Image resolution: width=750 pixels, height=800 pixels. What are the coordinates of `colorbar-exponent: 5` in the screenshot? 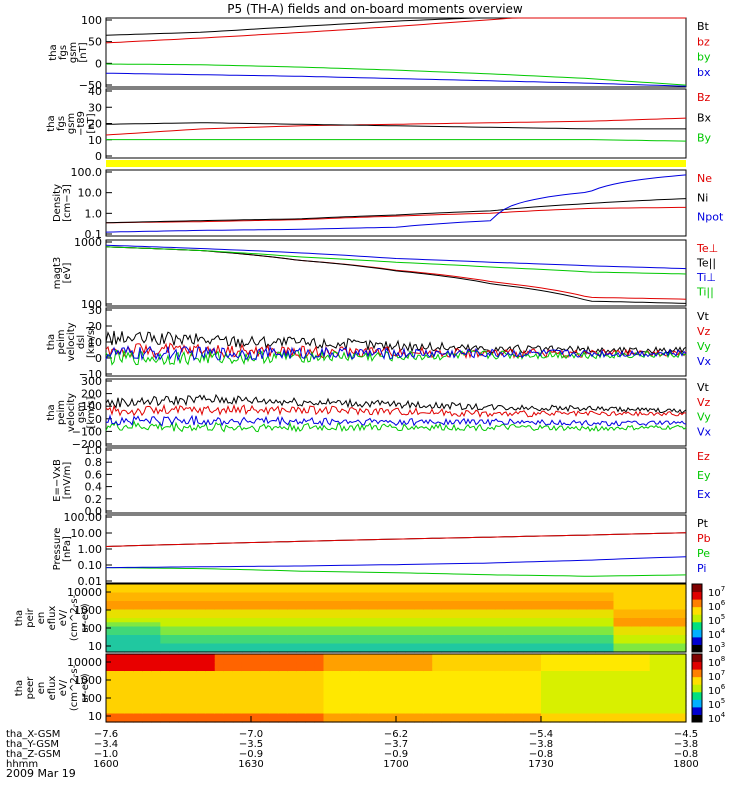 It's located at (723, 617).